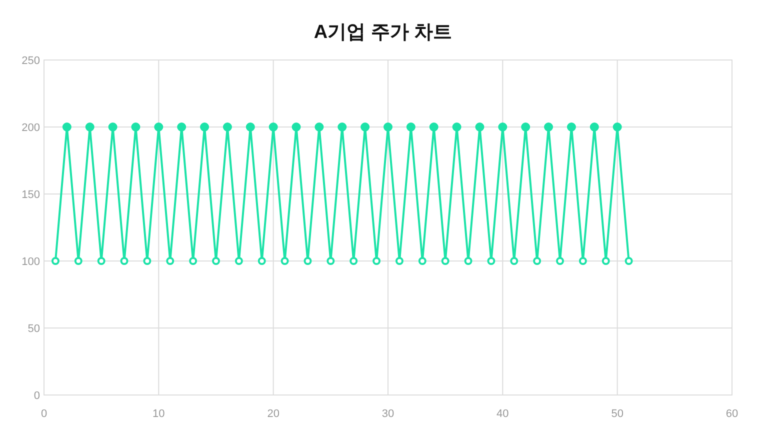 This screenshot has width=766, height=436. Describe the element at coordinates (44, 414) in the screenshot. I see `x-tick-label: 0` at that location.